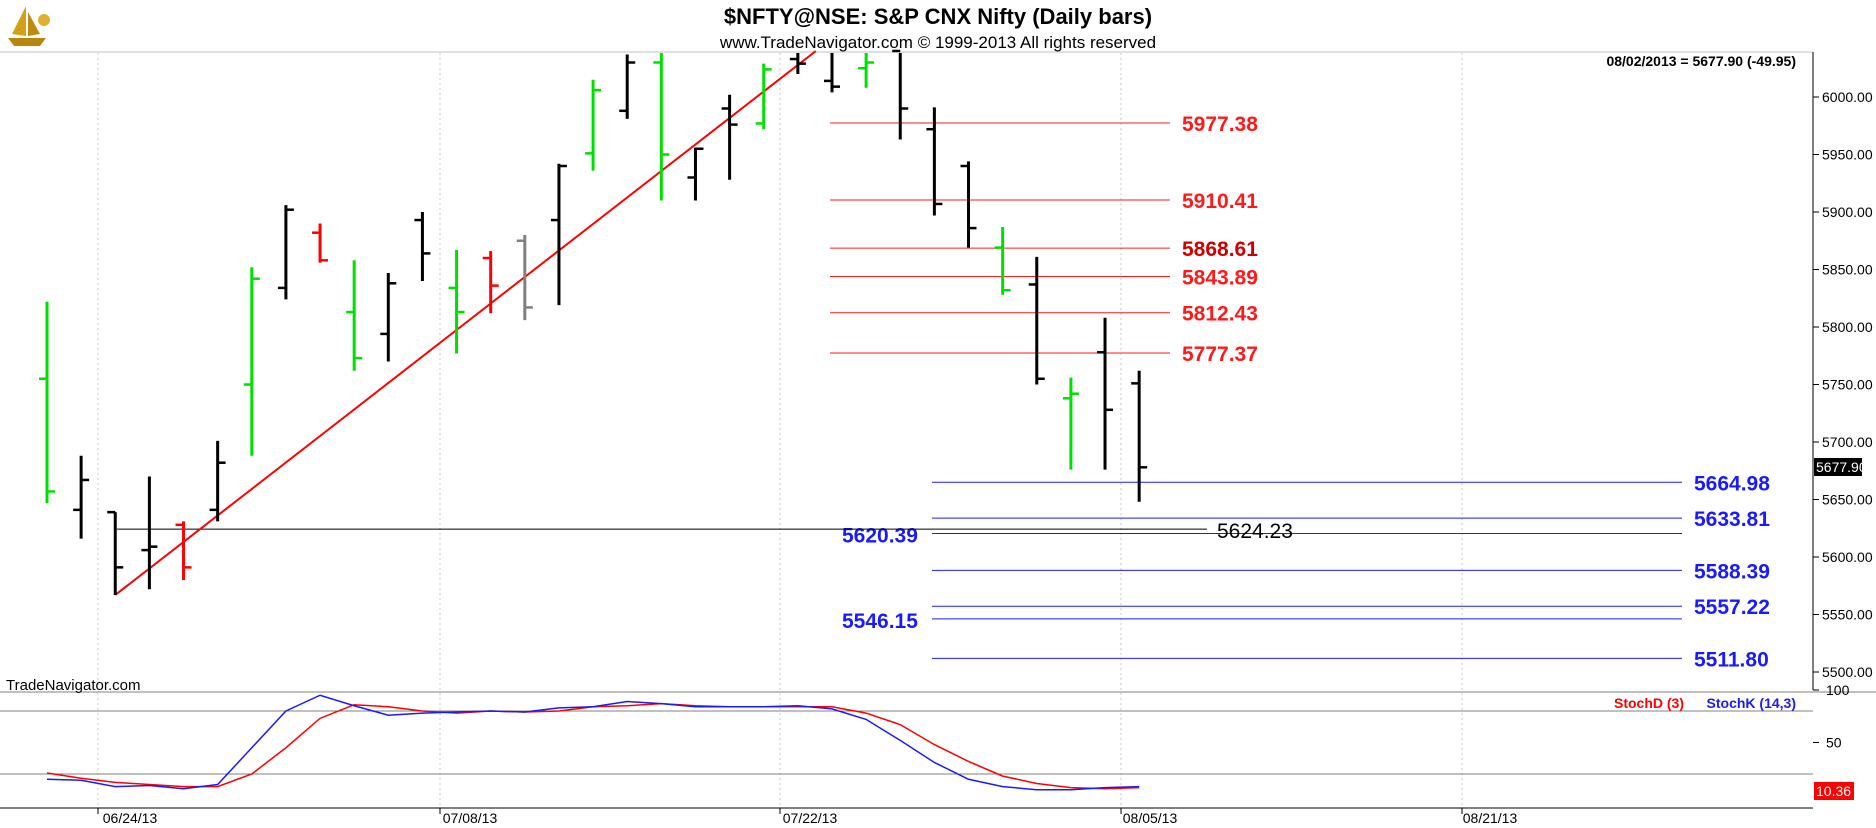  What do you see at coordinates (1220, 354) in the screenshot?
I see `fib-level-label: 5777.37` at bounding box center [1220, 354].